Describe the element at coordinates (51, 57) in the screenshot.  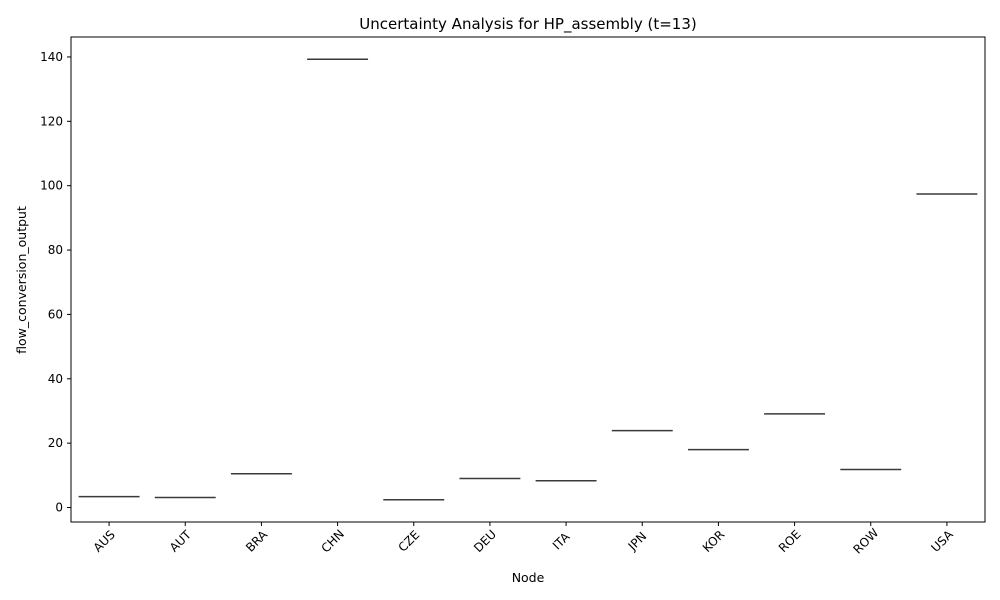
I see `y-tick-label: 140` at that location.